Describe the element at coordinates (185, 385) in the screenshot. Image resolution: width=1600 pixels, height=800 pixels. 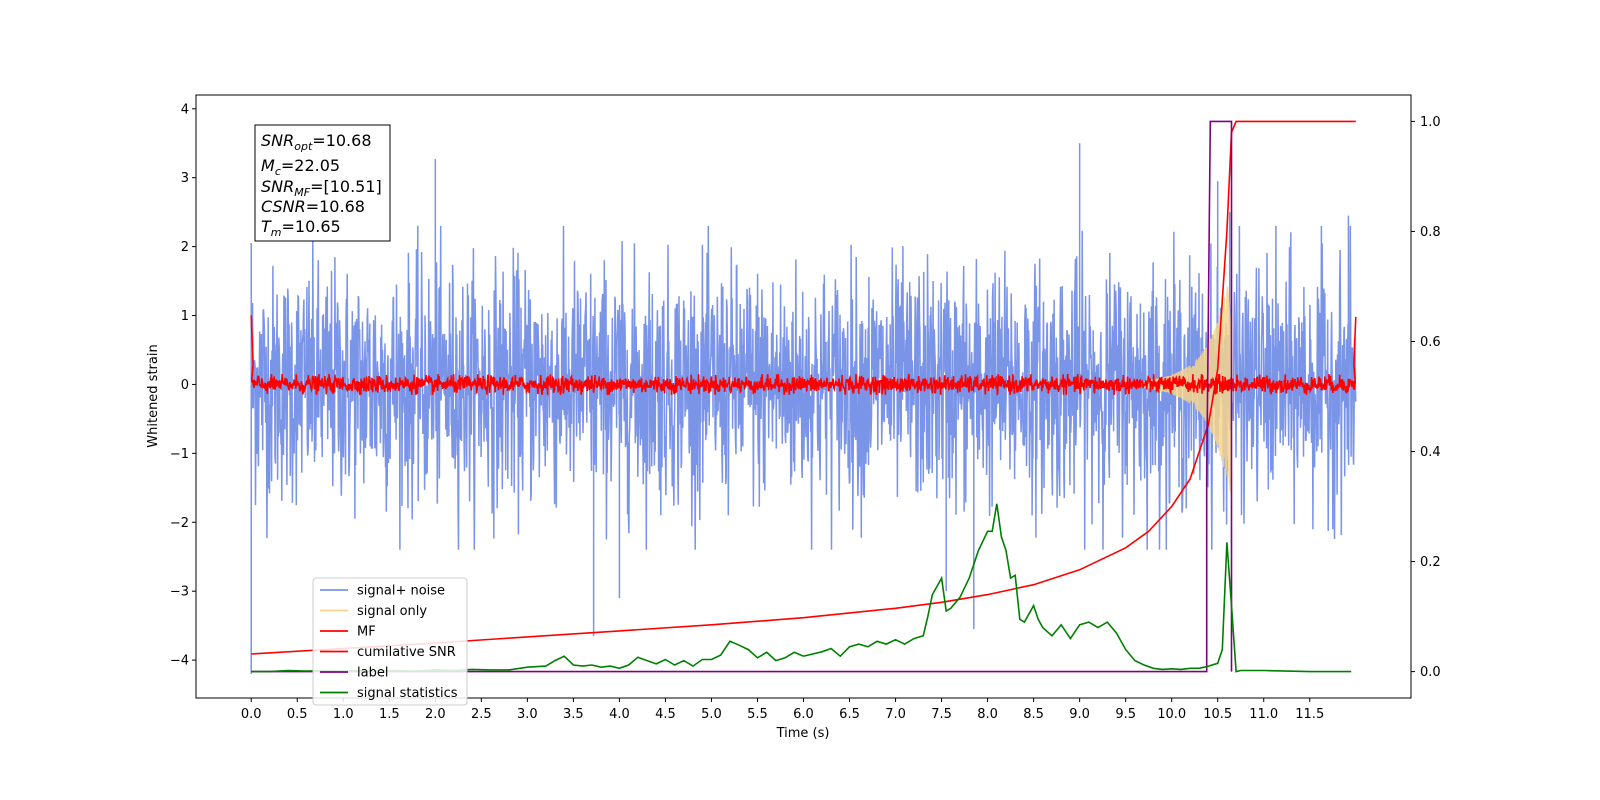
I see `y-tick-label: 0` at that location.